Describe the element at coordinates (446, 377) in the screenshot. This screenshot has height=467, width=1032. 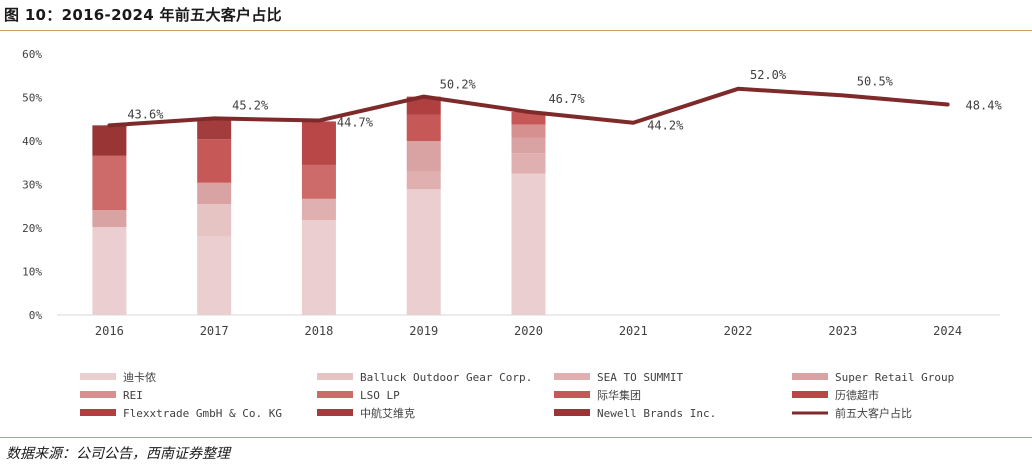
I see `legend-label: Balluck Outdoor Gear Corp.` at that location.